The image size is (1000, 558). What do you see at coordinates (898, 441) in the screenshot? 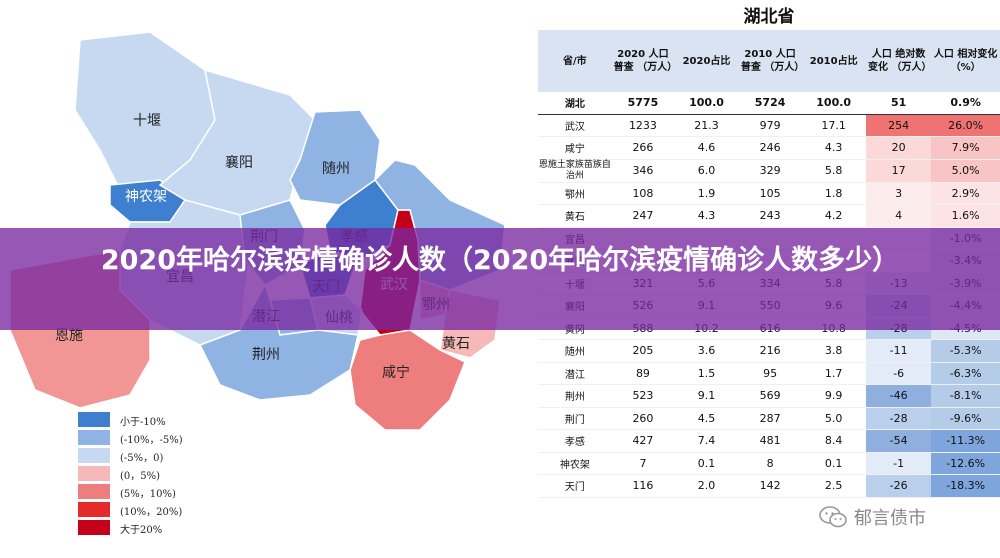
I see `cell-abs-change: -54` at bounding box center [898, 441].